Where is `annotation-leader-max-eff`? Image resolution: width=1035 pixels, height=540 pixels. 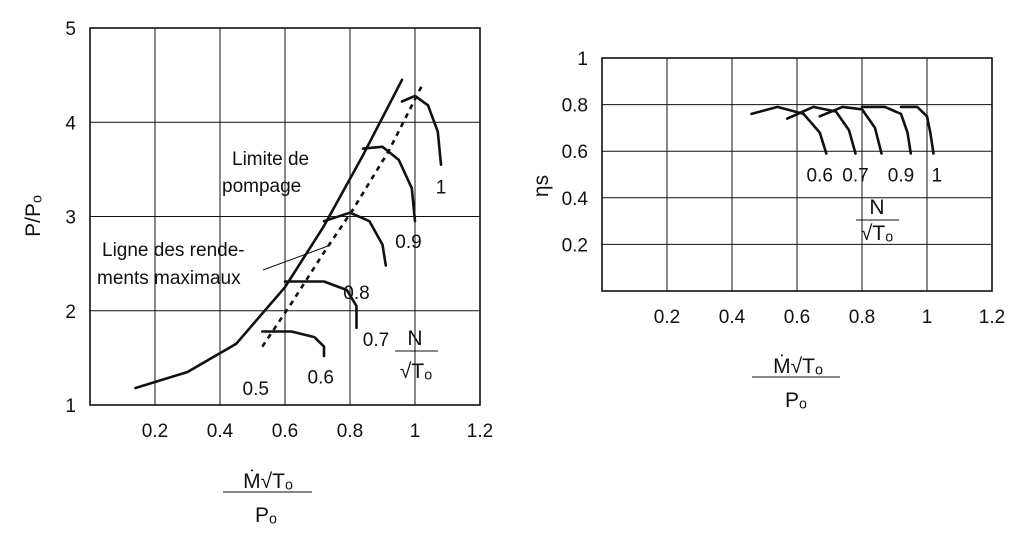 annotation-leader-max-eff is located at coordinates (295, 258).